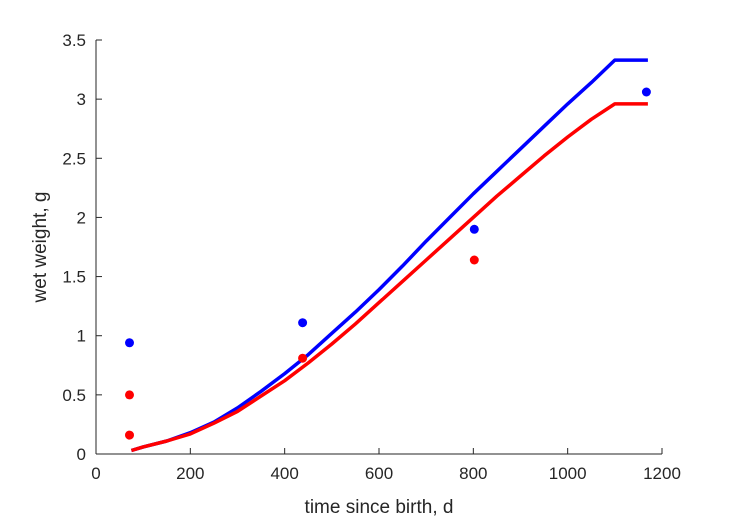 The image size is (729, 521). Describe the element at coordinates (74, 158) in the screenshot. I see `y-tick-label: 2.5` at that location.